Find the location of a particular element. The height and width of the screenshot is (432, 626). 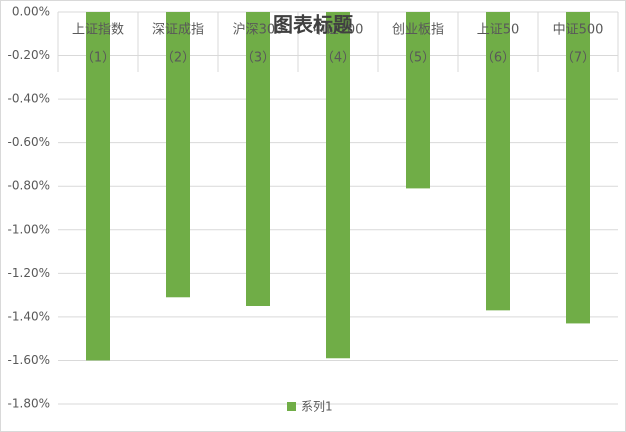

y-tick-label: -1.20% is located at coordinates (29, 273).